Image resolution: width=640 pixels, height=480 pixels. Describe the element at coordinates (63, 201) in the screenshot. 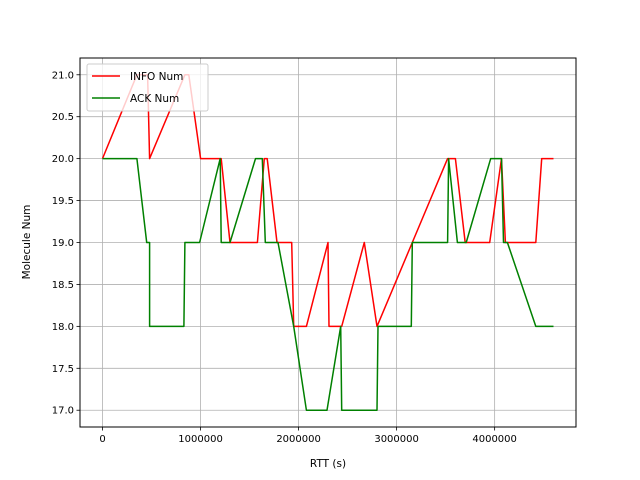

I see `y-tick-label: 19.5` at that location.